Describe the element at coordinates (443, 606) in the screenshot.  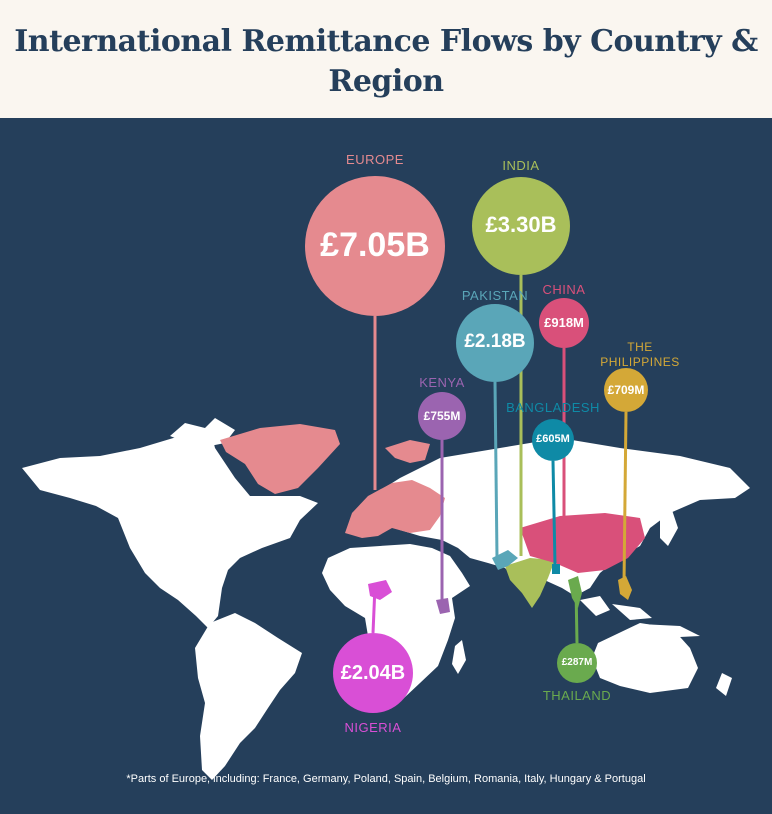
I see `kenya-highlight` at that location.